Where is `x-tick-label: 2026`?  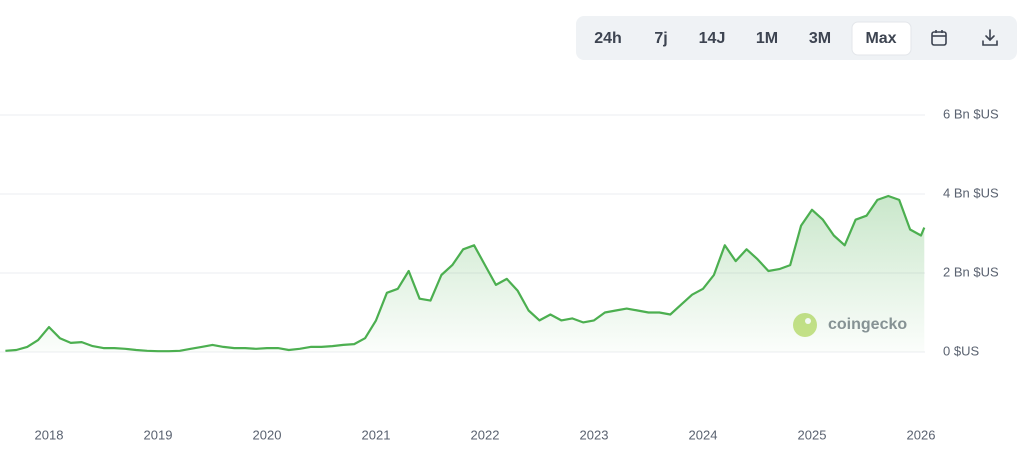
x-tick-label: 2026 is located at coordinates (921, 434).